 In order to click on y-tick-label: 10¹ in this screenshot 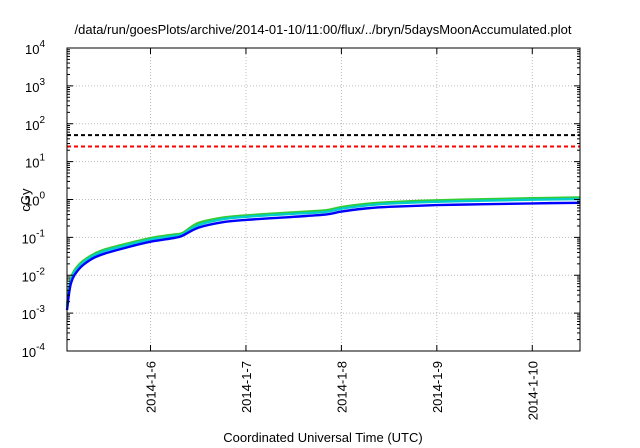, I will do `click(35, 162)`.